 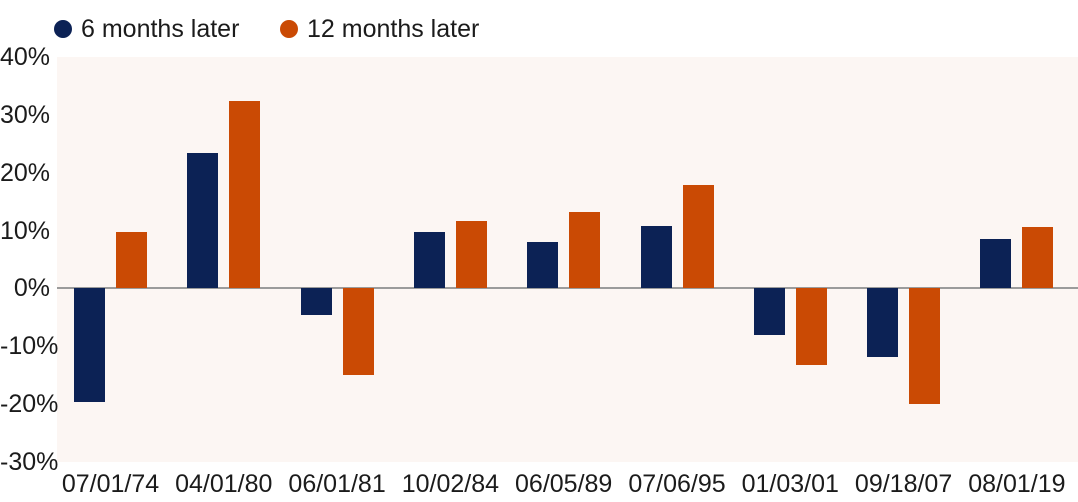 What do you see at coordinates (337, 484) in the screenshot?
I see `x-tick-label-06-01-81: 06/01/81` at bounding box center [337, 484].